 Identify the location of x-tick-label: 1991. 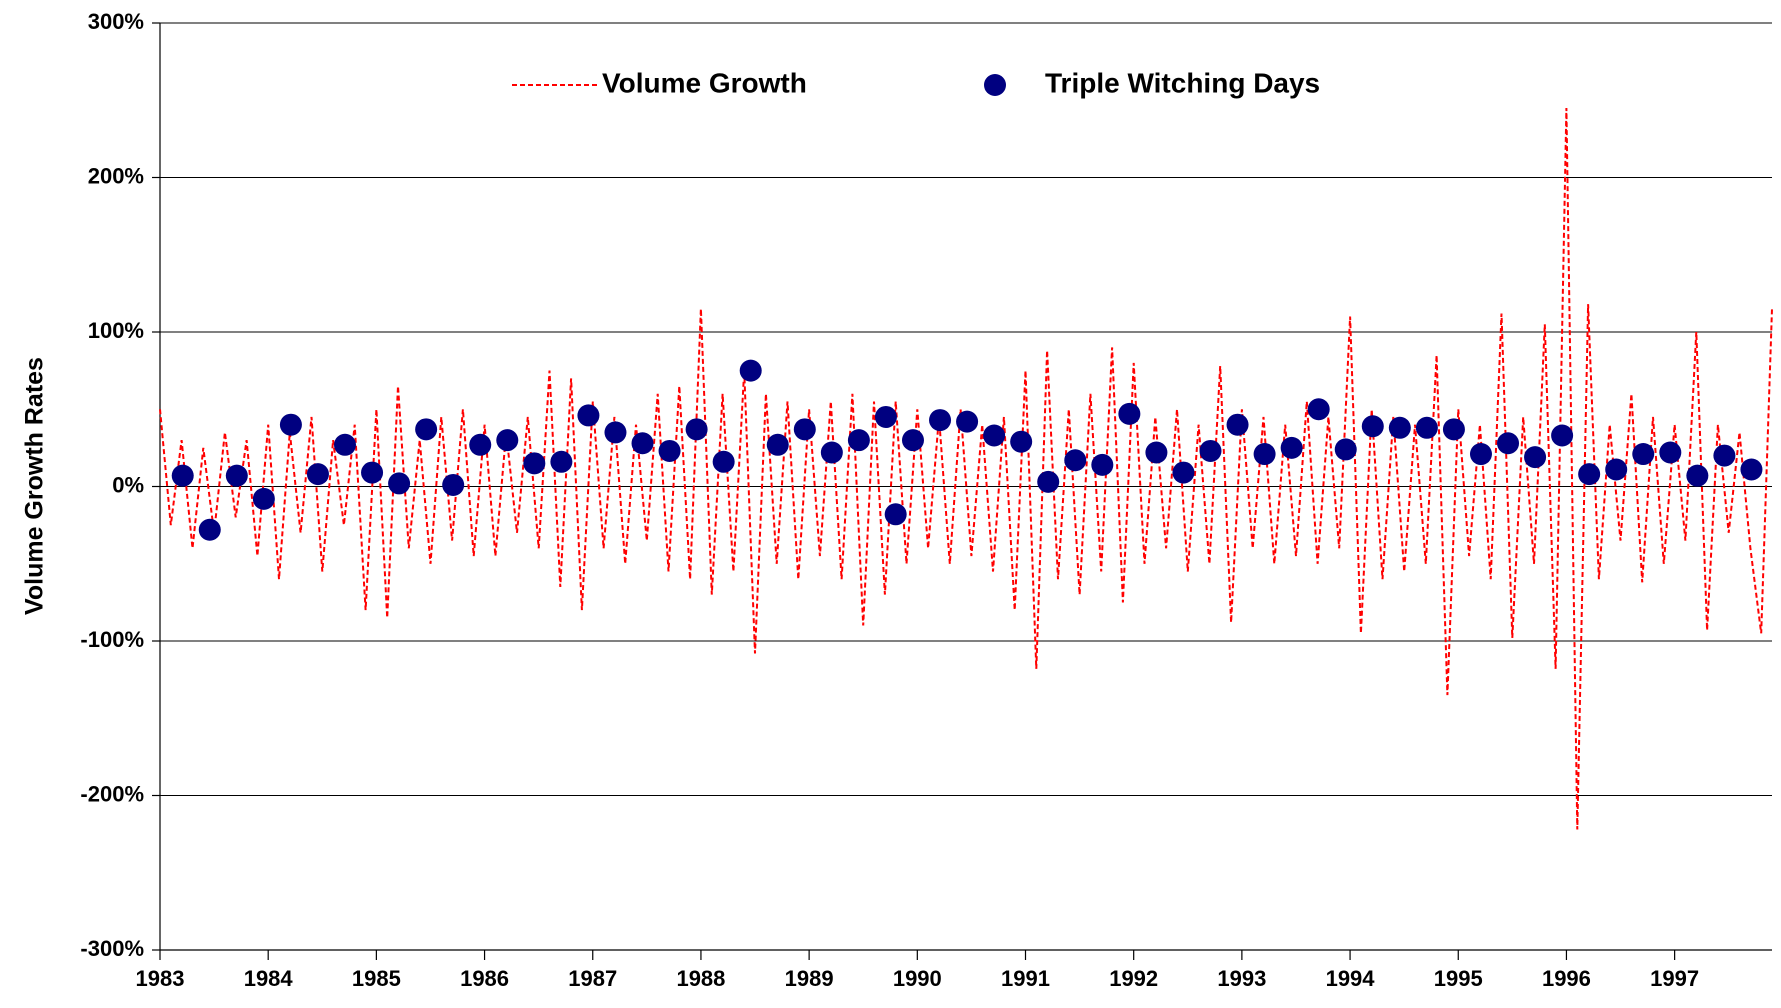
(1025, 978).